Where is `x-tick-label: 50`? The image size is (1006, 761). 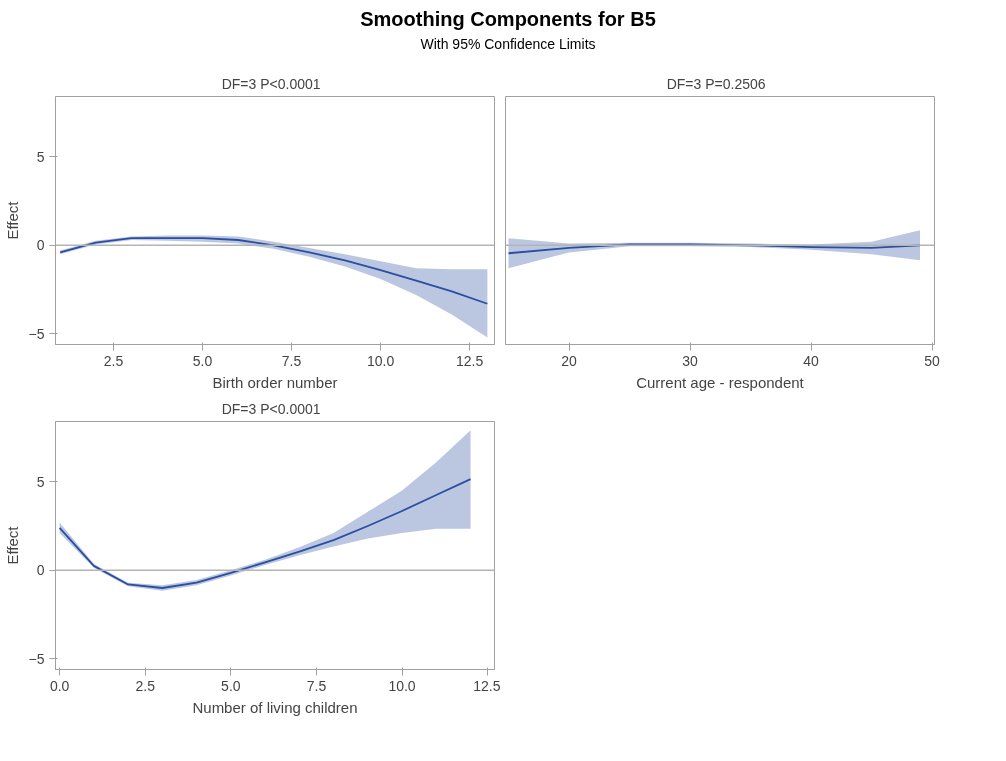
x-tick-label: 50 is located at coordinates (932, 360).